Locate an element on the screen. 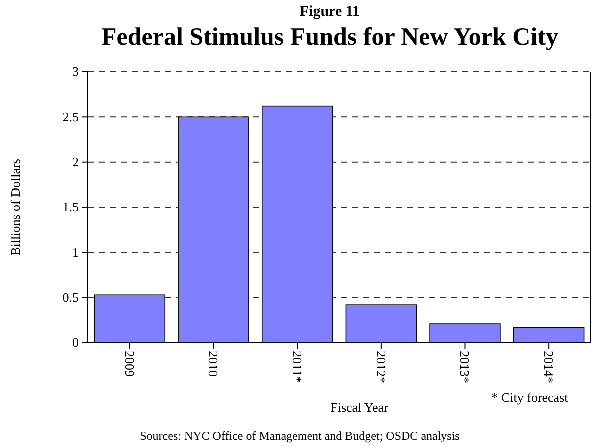  chart-title: Federal Stimulus Funds for New York City is located at coordinates (330, 37).